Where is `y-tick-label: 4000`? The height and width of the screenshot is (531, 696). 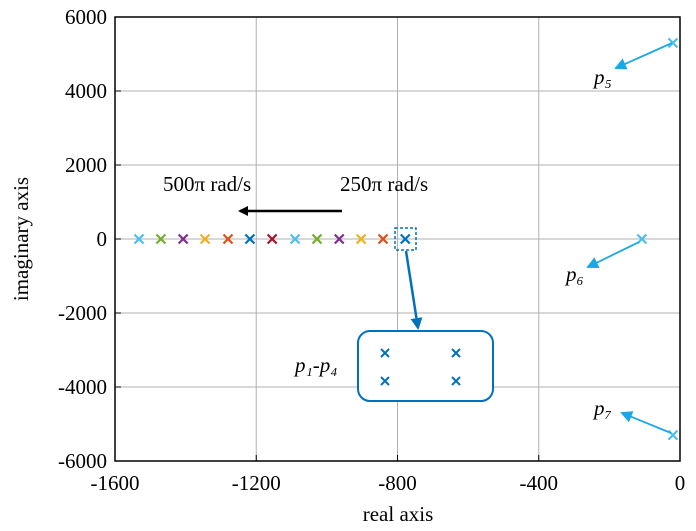 y-tick-label: 4000 is located at coordinates (86, 91).